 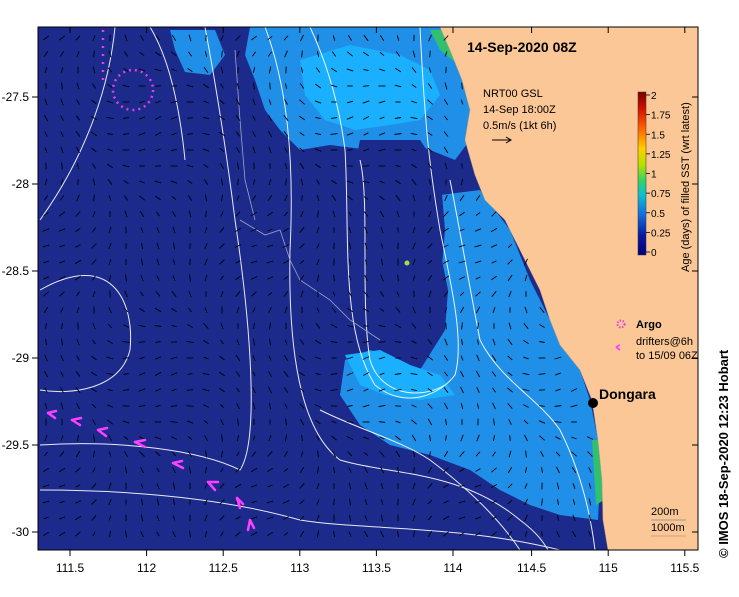 I want to click on y-tick-label: -29, so click(x=21, y=358).